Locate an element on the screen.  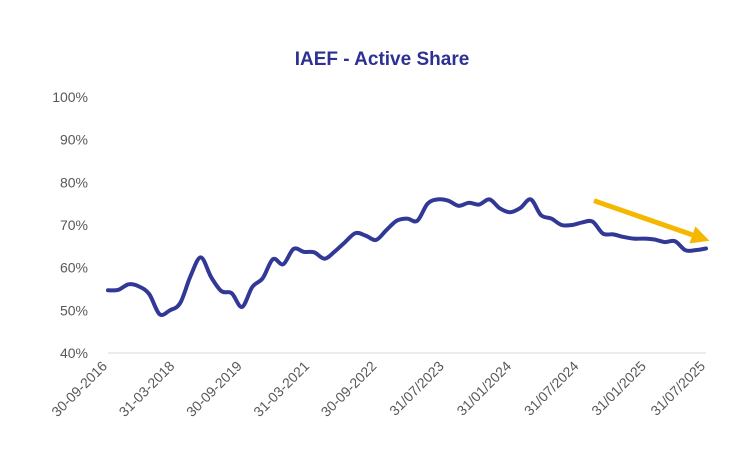
y-tick-label: 100% is located at coordinates (70, 97).